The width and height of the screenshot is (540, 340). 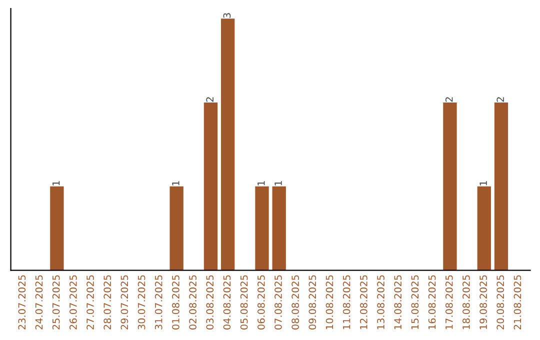 What do you see at coordinates (210, 302) in the screenshot?
I see `x-tick-label: 03.08.2025` at bounding box center [210, 302].